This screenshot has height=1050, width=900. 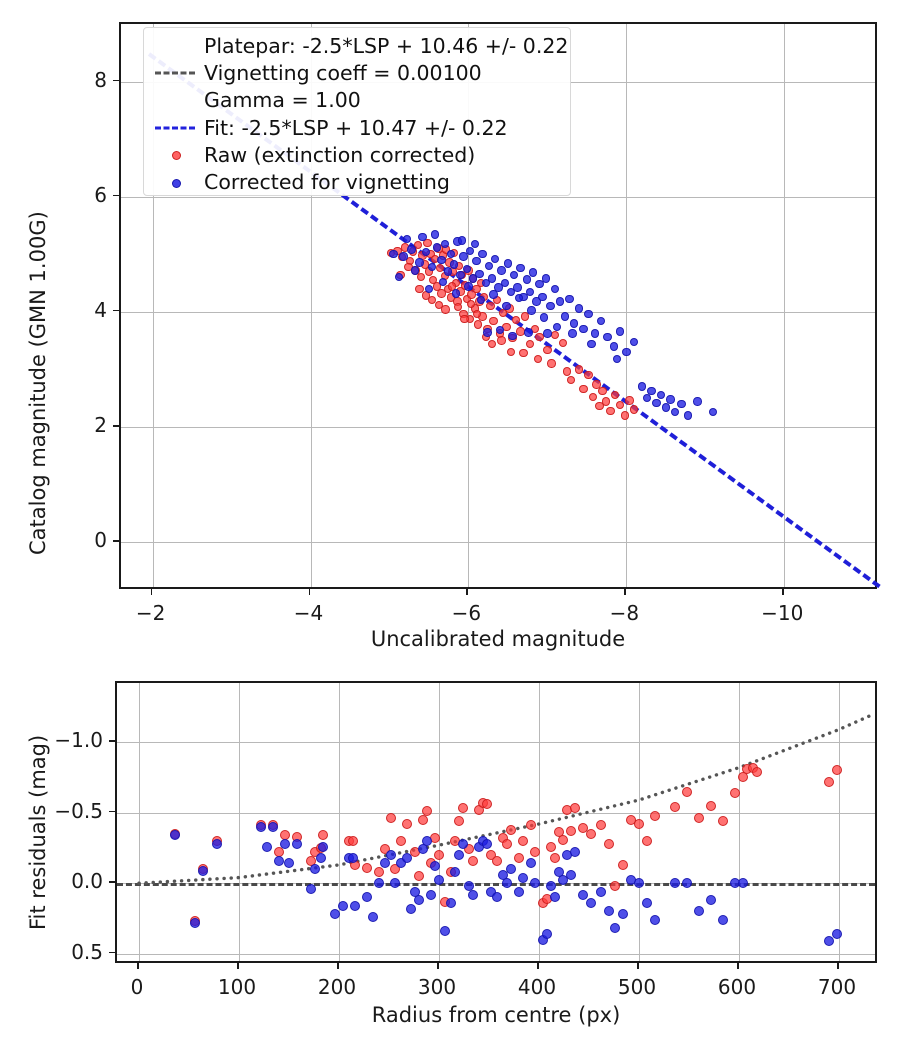 I want to click on x-axis-label-top: Uncalibrated magnitude, so click(x=498, y=639).